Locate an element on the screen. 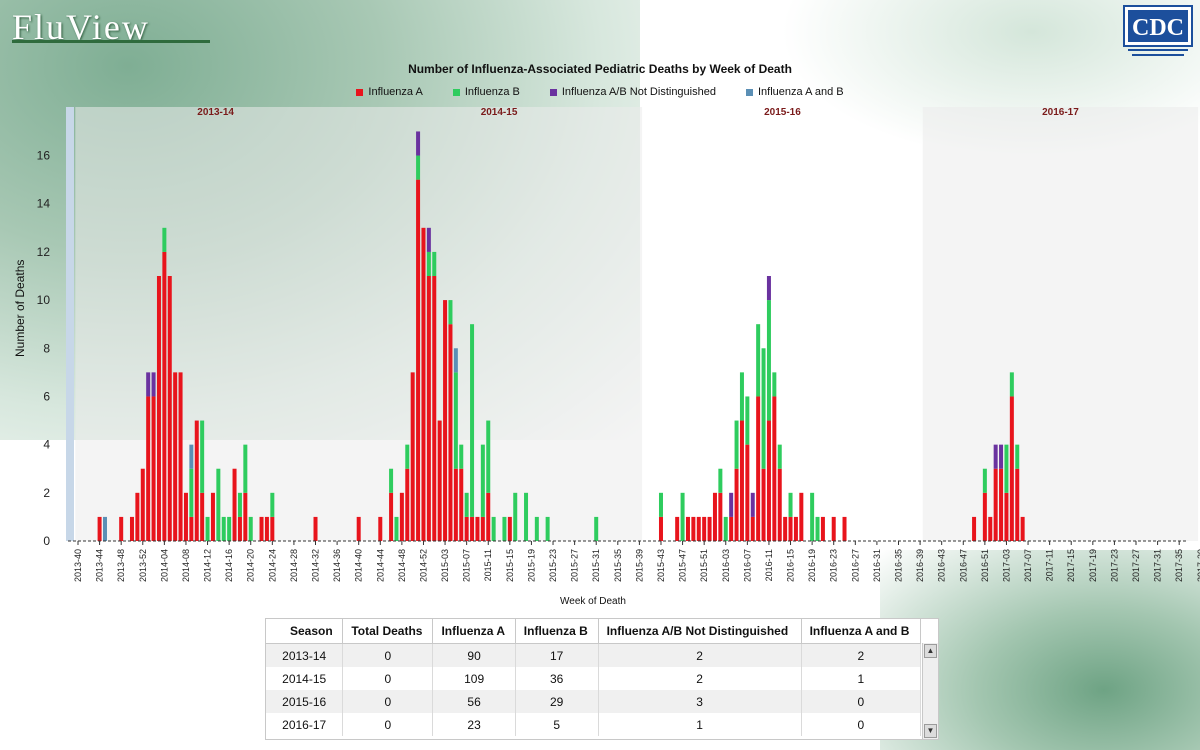 This screenshot has width=1200, height=750. y-tick-label: 0 is located at coordinates (46, 541).